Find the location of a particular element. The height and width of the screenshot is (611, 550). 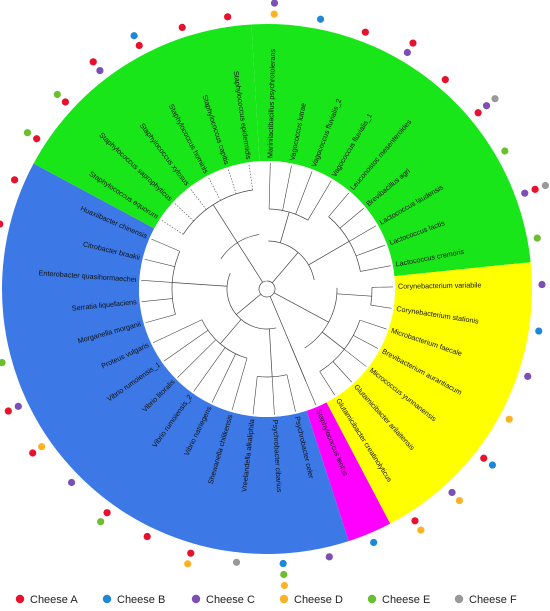

leaf-label: Marinilactibacillus psychrotolerans is located at coordinates (271, 103).